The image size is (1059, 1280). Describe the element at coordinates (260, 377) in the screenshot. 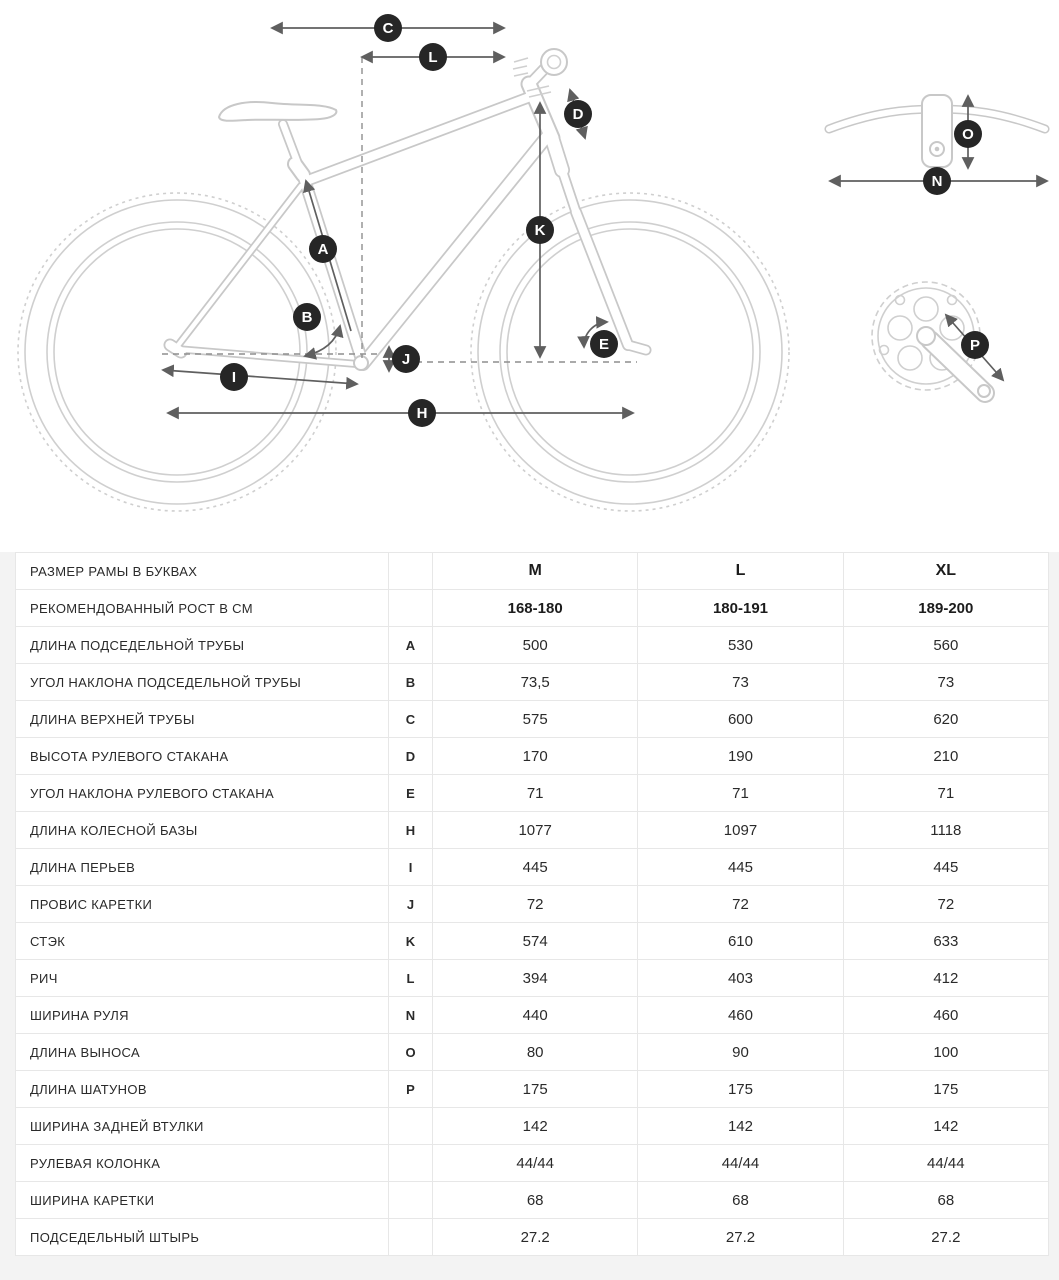

I see `dim-arrow-i` at that location.